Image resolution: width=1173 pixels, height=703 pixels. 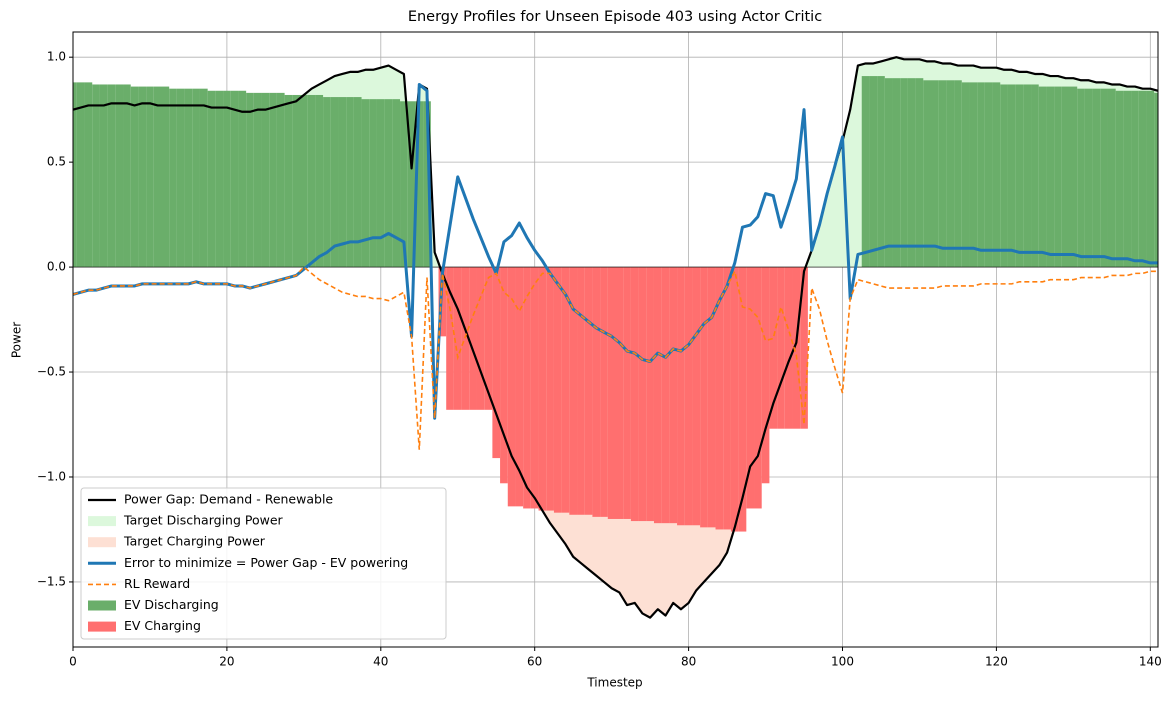 I want to click on y-tick-label: −1.5, so click(x=51, y=581).